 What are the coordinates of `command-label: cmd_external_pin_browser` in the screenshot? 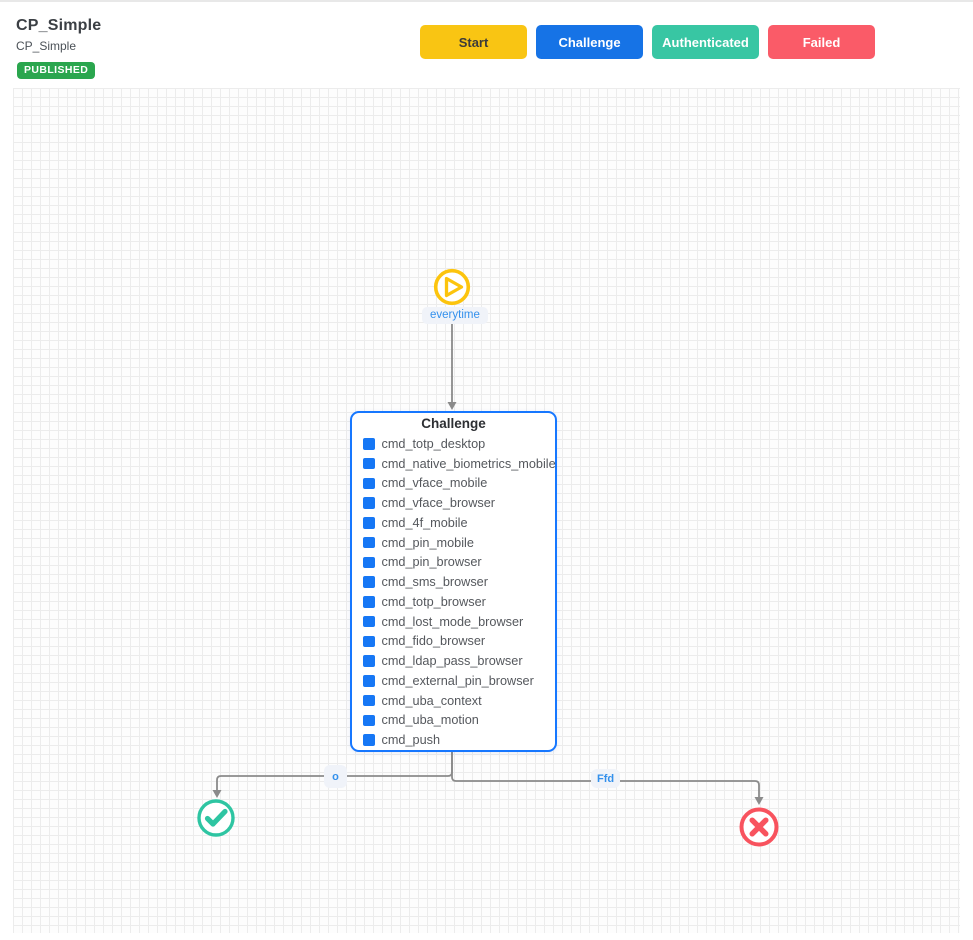 It's located at (457, 680).